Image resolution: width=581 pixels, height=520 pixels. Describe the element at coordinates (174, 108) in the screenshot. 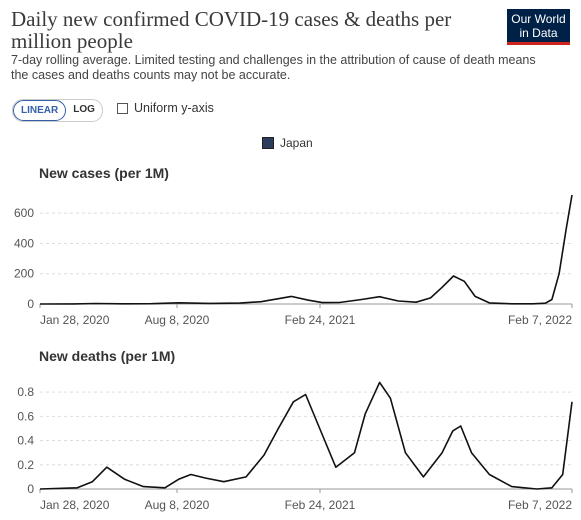

I see `uniform-y-axis-label: Uniform y-axis` at that location.